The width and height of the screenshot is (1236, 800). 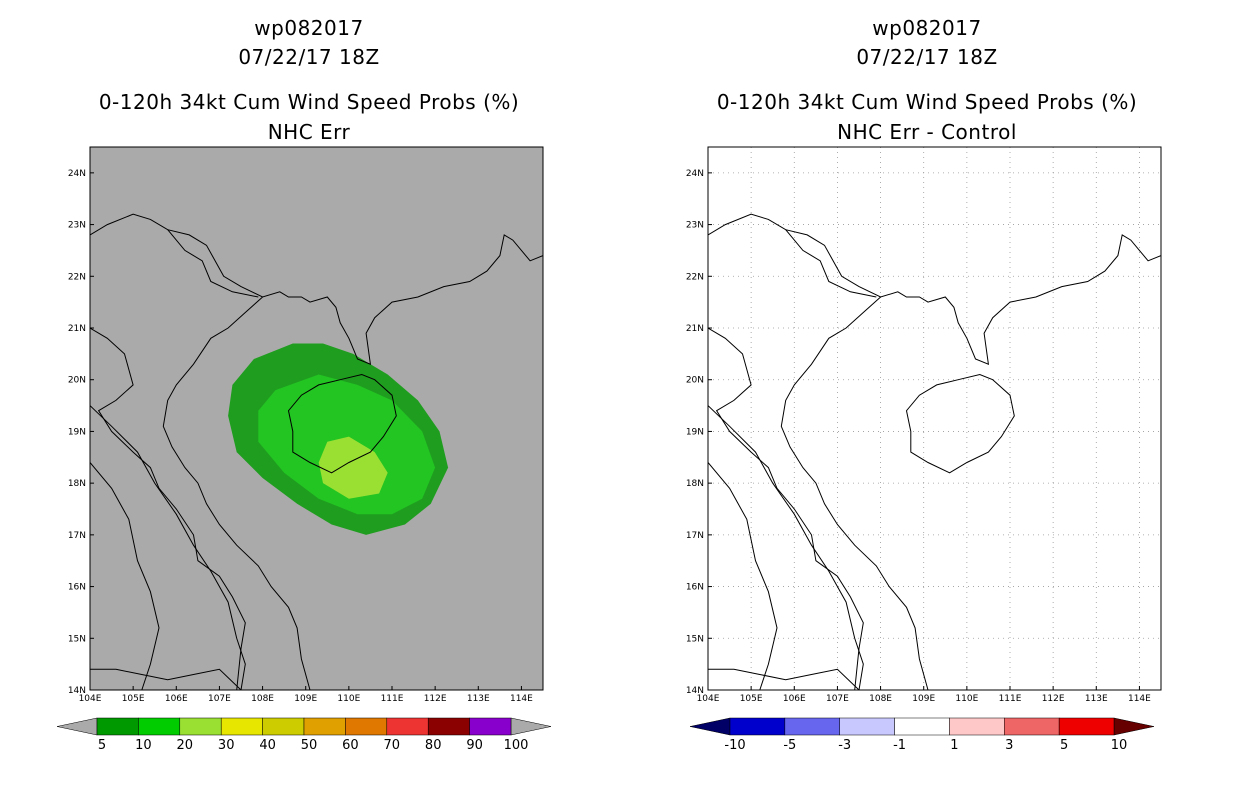 I want to click on colorbar-label: 50, so click(x=309, y=745).